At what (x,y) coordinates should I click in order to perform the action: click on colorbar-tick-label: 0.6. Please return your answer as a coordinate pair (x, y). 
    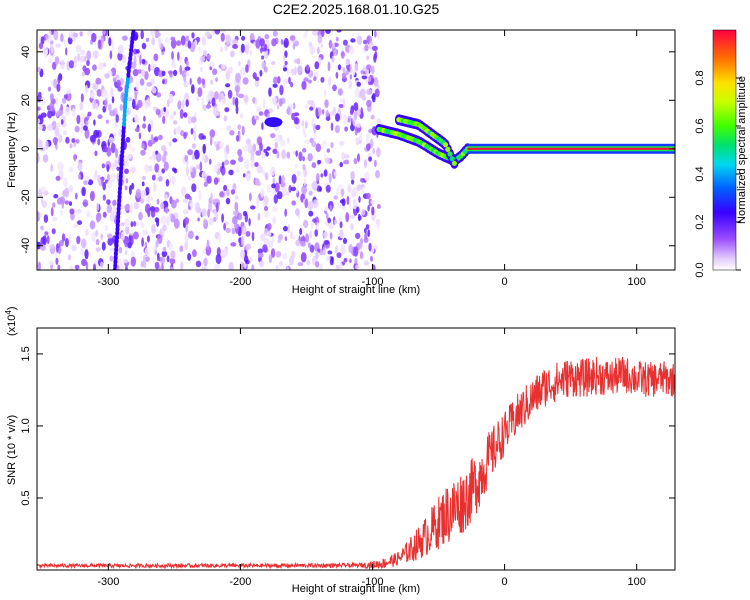
    Looking at the image, I should click on (700, 125).